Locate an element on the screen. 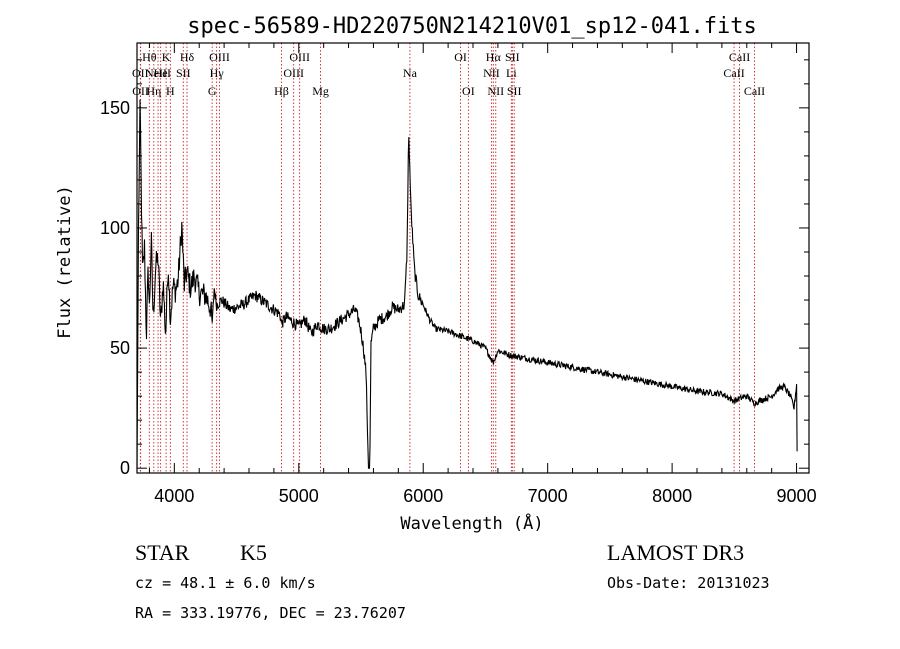 The image size is (900, 649). line-marker-label-24: SII is located at coordinates (512, 57).